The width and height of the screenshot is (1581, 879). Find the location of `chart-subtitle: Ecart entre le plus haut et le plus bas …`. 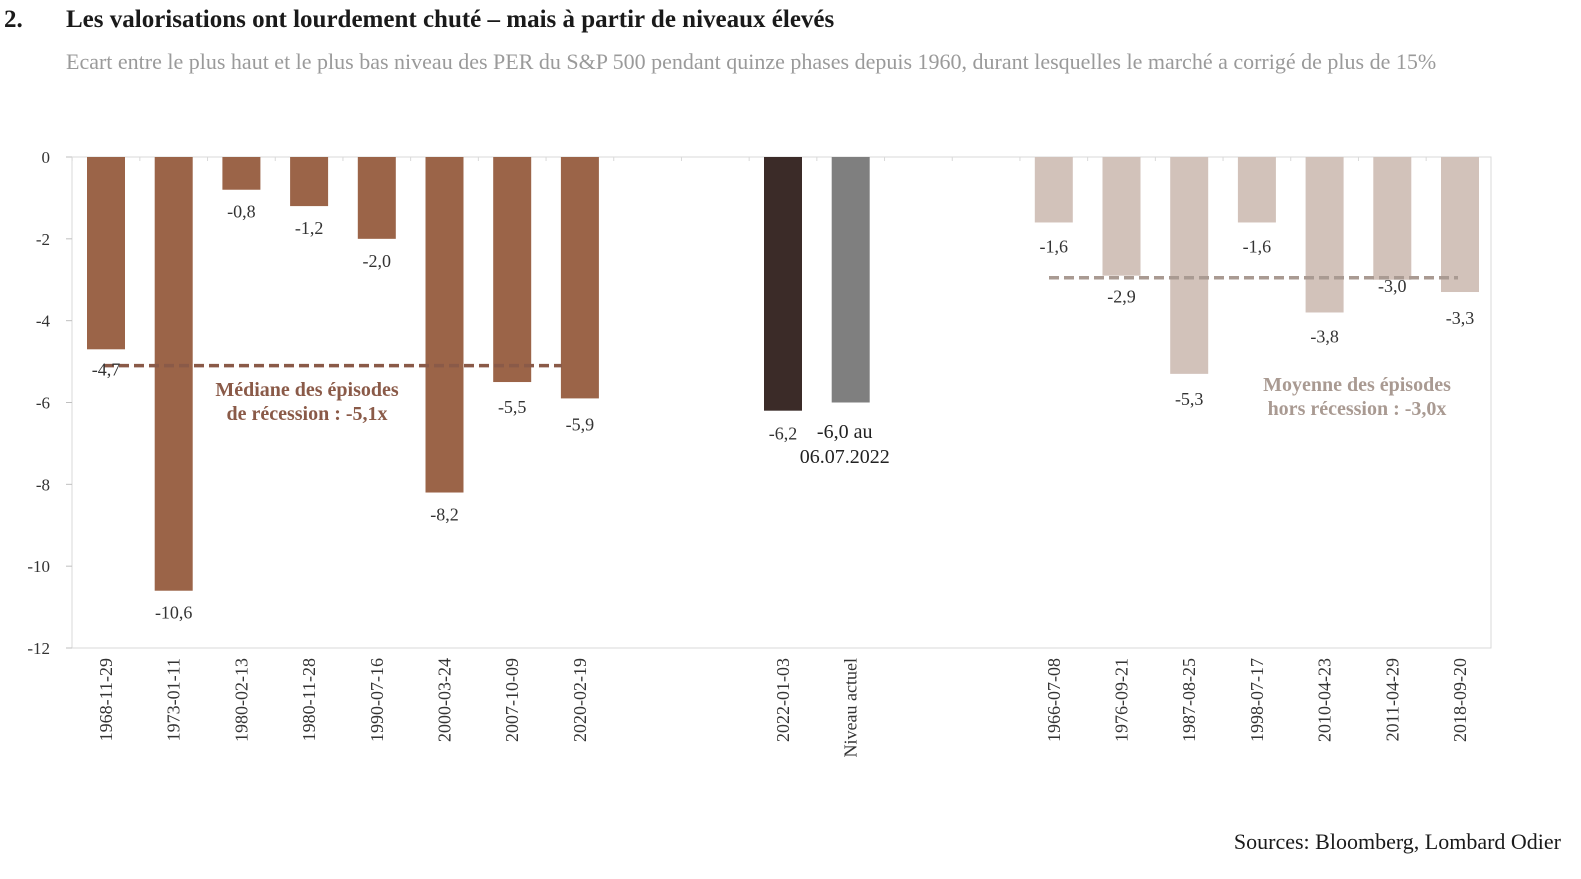

chart-subtitle: Ecart entre le plus haut et le plus bas … is located at coordinates (751, 61).